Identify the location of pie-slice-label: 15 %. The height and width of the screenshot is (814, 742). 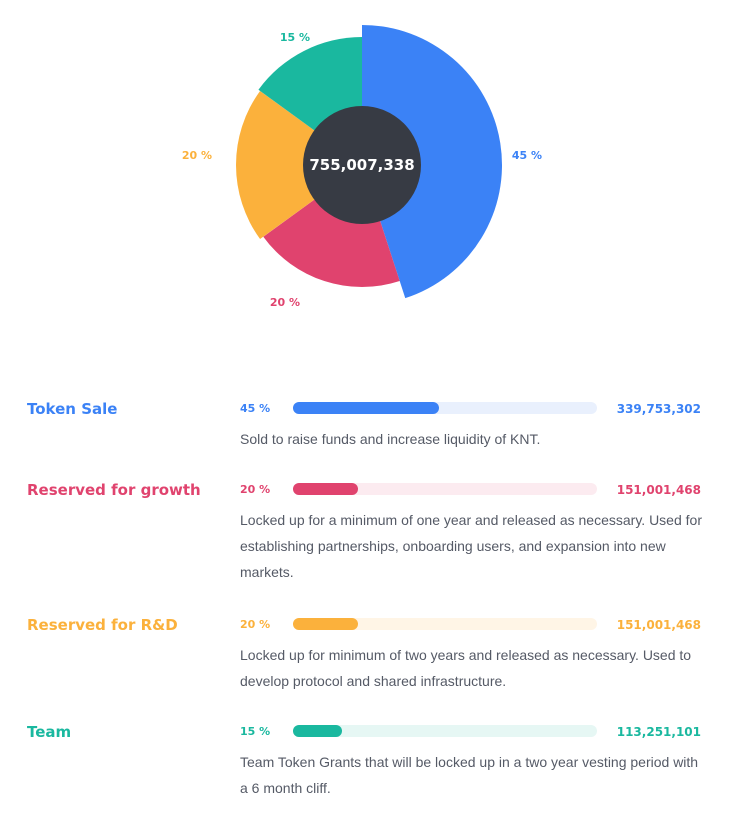
(295, 37).